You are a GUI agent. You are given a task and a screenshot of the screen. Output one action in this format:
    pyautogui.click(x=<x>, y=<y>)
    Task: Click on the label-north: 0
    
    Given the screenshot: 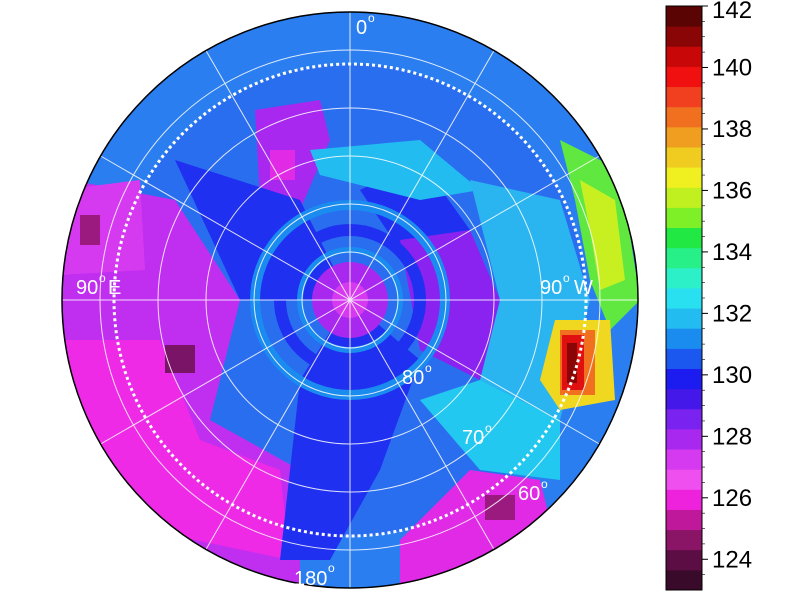 What is the action you would take?
    pyautogui.click(x=361, y=28)
    